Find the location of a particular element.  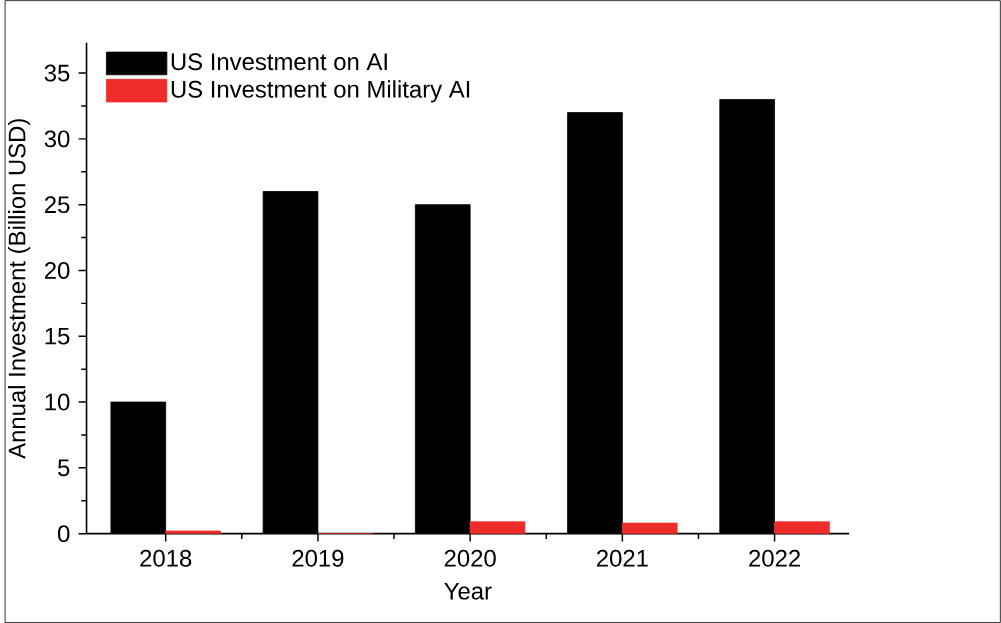

y-axis-title: Annual Investment (Billion USD) is located at coordinates (19, 289).